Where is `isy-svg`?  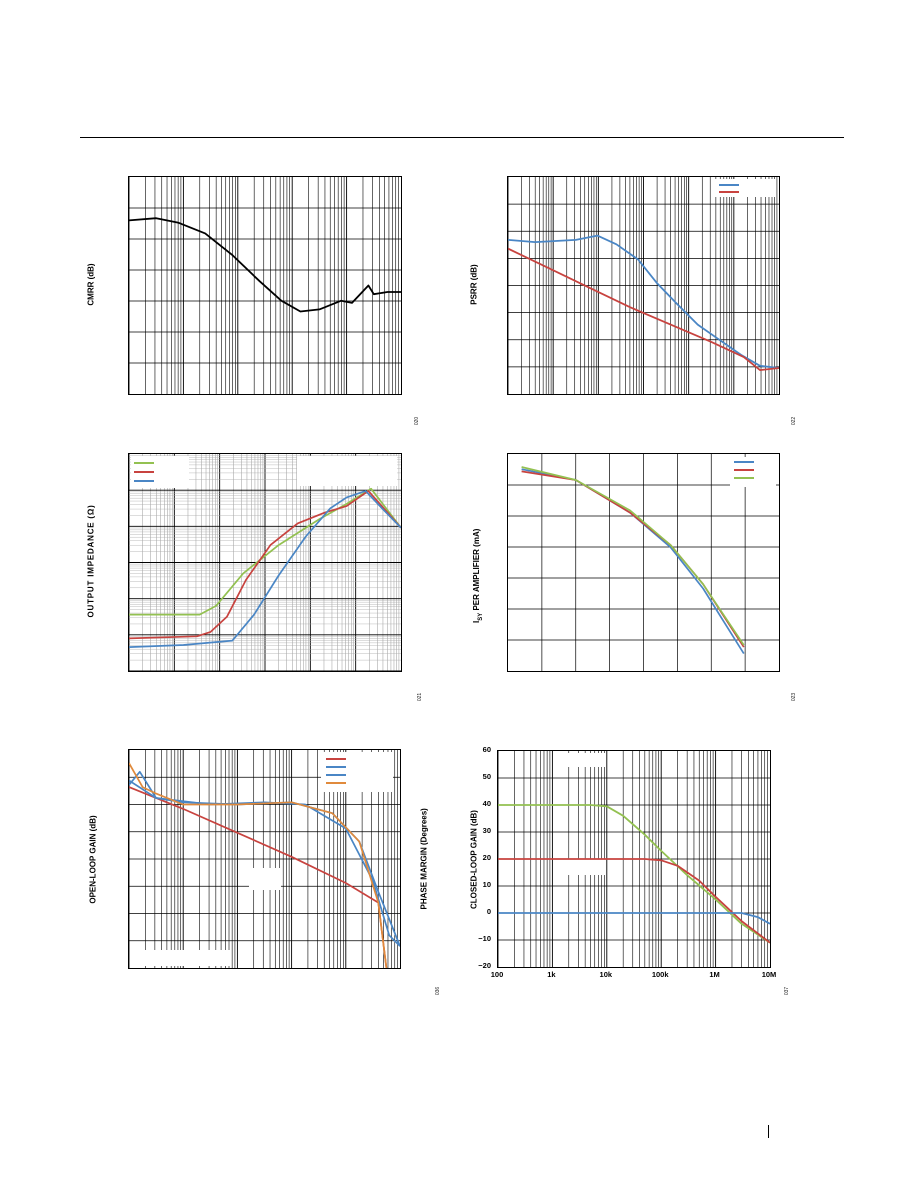 isy-svg is located at coordinates (643, 562).